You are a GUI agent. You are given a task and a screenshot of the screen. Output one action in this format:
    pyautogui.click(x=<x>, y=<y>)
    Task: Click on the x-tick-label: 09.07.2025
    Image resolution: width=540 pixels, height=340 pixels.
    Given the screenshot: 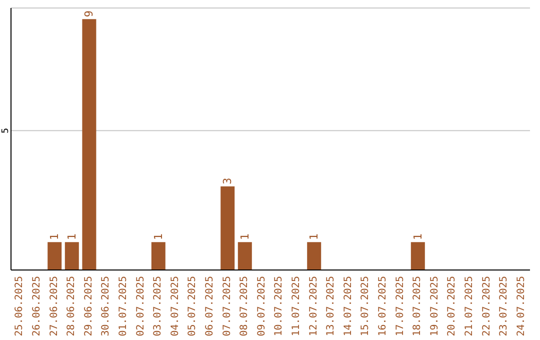 What is the action you would take?
    pyautogui.click(x=262, y=306)
    